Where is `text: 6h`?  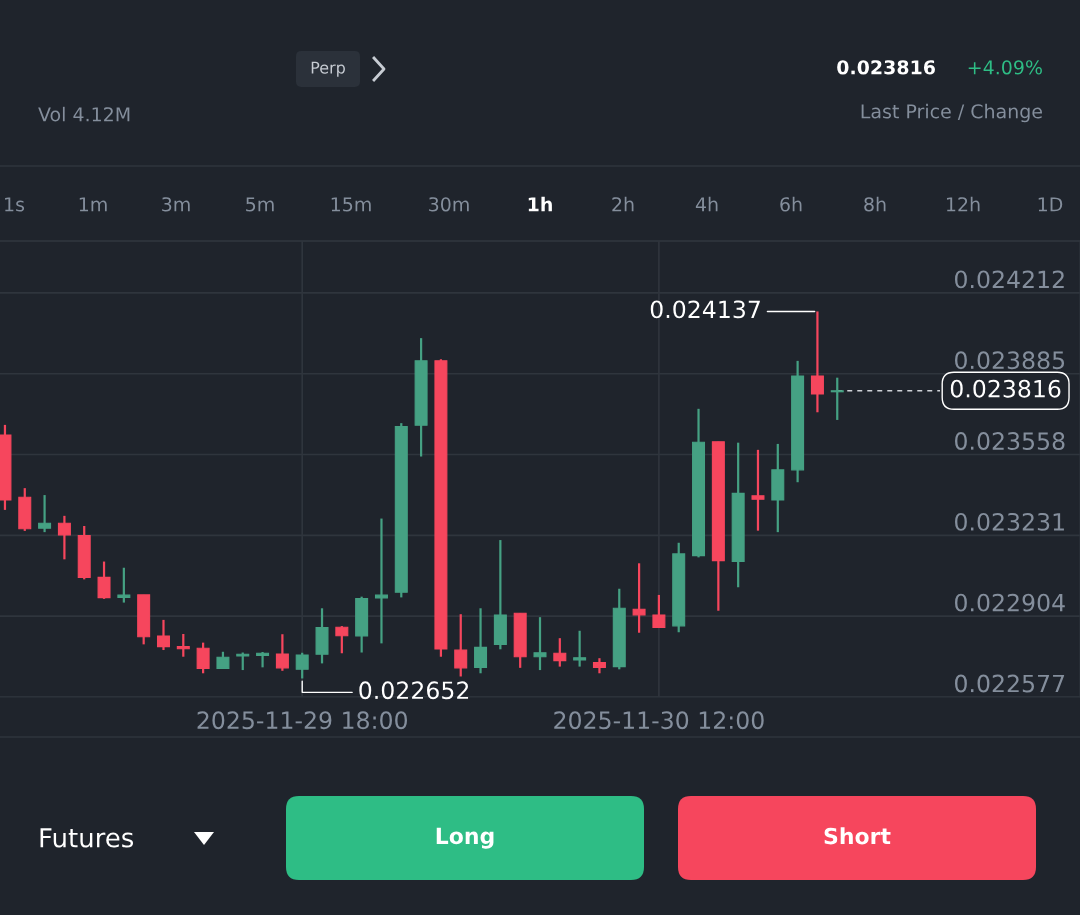
text: 6h is located at coordinates (791, 204).